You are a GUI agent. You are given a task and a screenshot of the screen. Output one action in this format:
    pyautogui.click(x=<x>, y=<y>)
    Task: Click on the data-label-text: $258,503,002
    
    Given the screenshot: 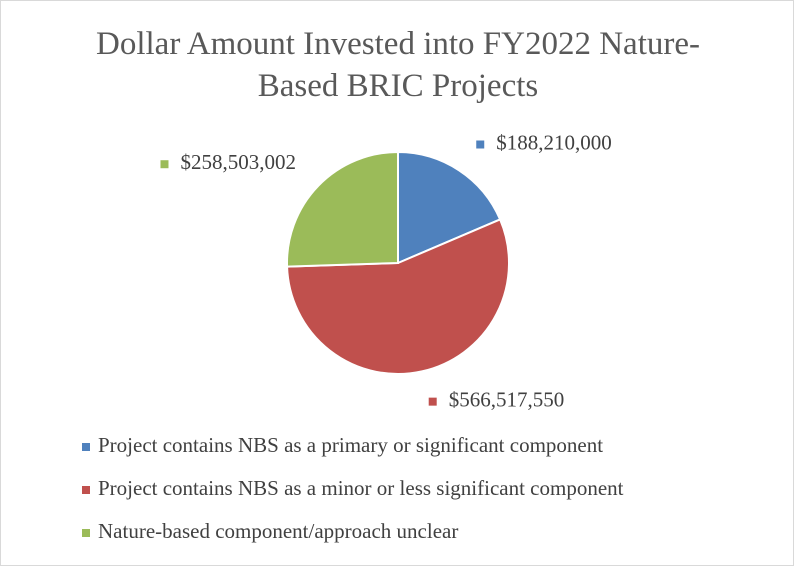 What is the action you would take?
    pyautogui.click(x=238, y=162)
    